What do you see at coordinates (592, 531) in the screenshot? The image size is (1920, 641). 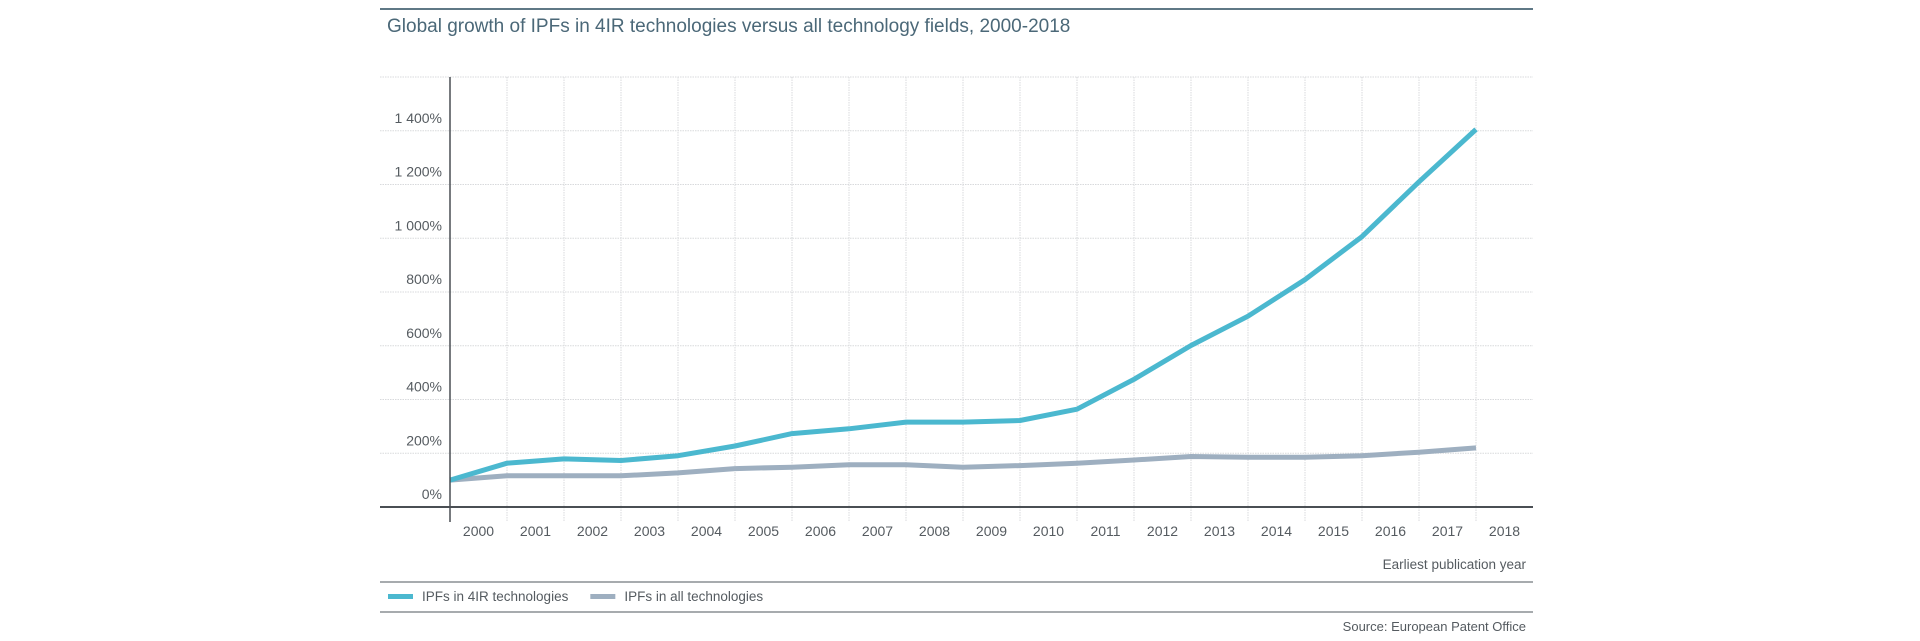 I see `x-tick-label: 2002` at bounding box center [592, 531].